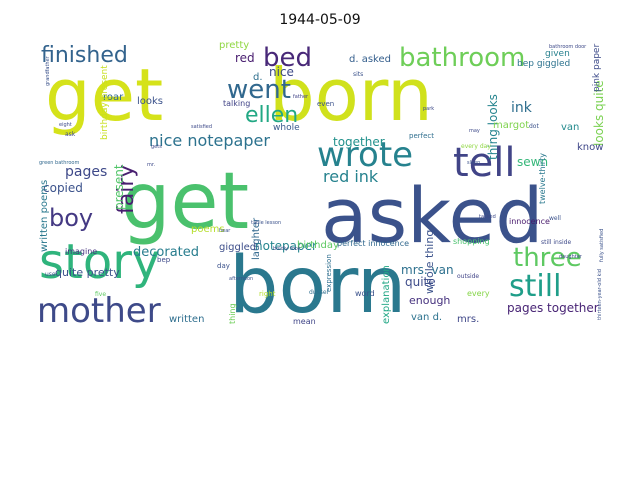  What do you see at coordinates (421, 136) in the screenshot?
I see `cloud-word: perfect` at bounding box center [421, 136].